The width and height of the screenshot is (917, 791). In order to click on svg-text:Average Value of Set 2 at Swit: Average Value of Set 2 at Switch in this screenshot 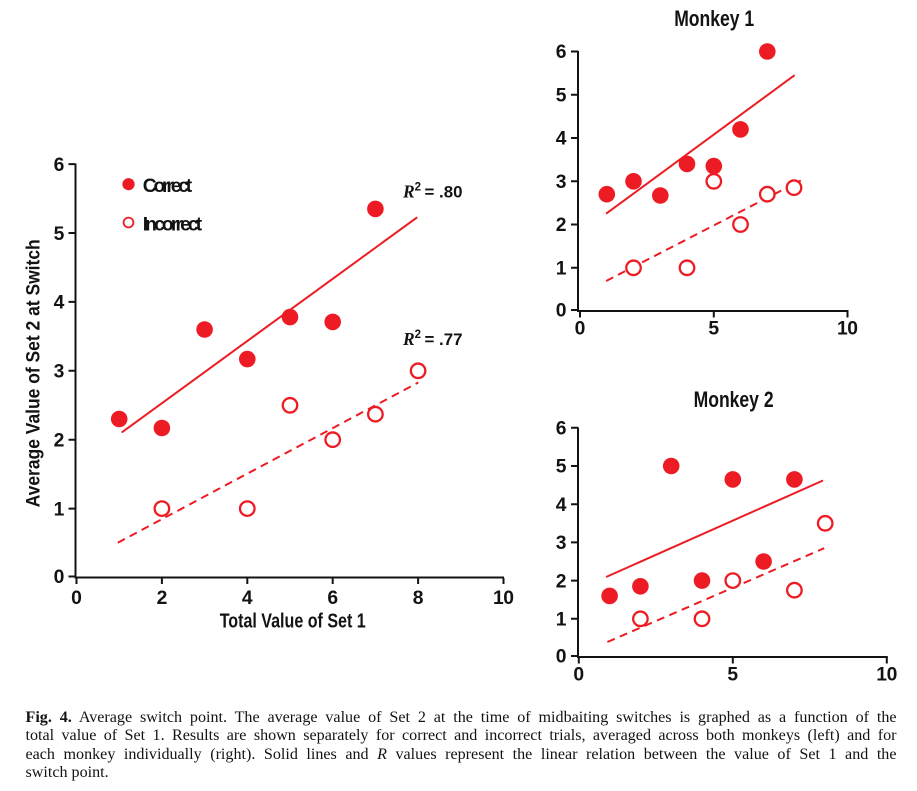, I will do `click(33, 373)`.